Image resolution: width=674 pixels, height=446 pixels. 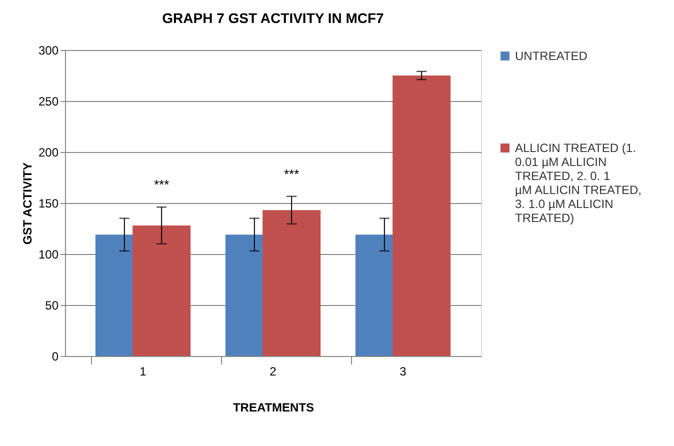 I want to click on y-tick-label: 0, so click(x=55, y=357).